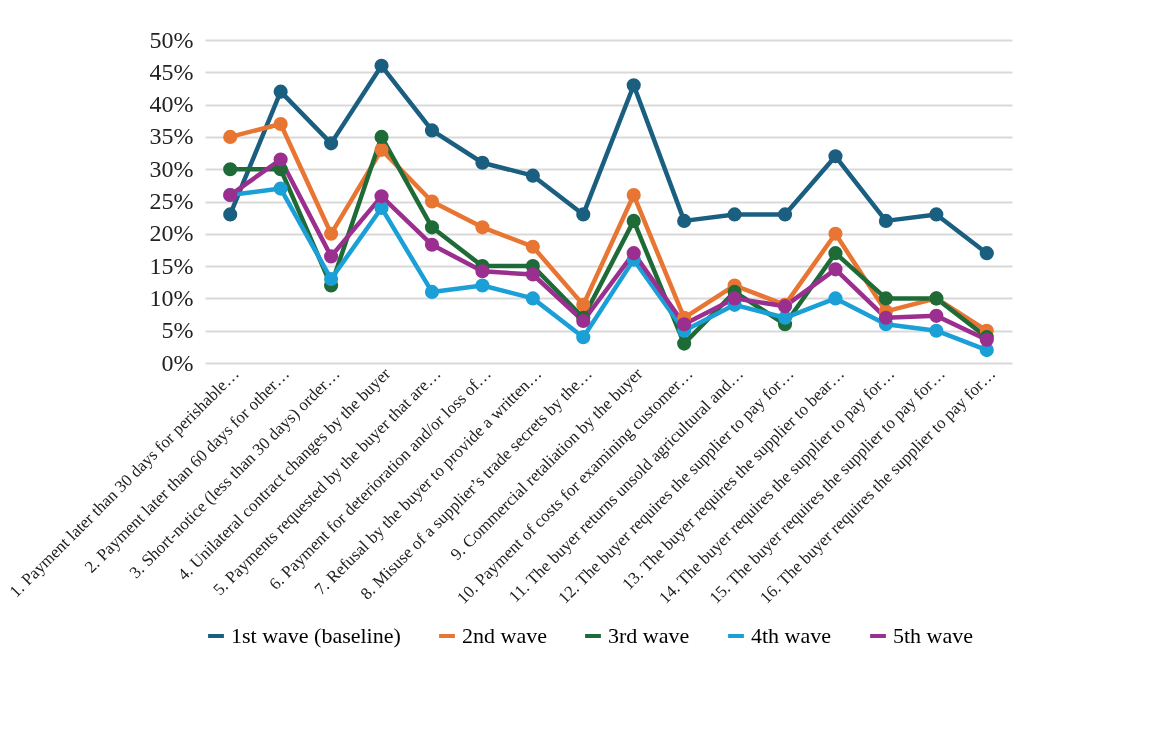 The height and width of the screenshot is (740, 1151). What do you see at coordinates (316, 635) in the screenshot?
I see `legend-label: 1st wave (baseline)` at bounding box center [316, 635].